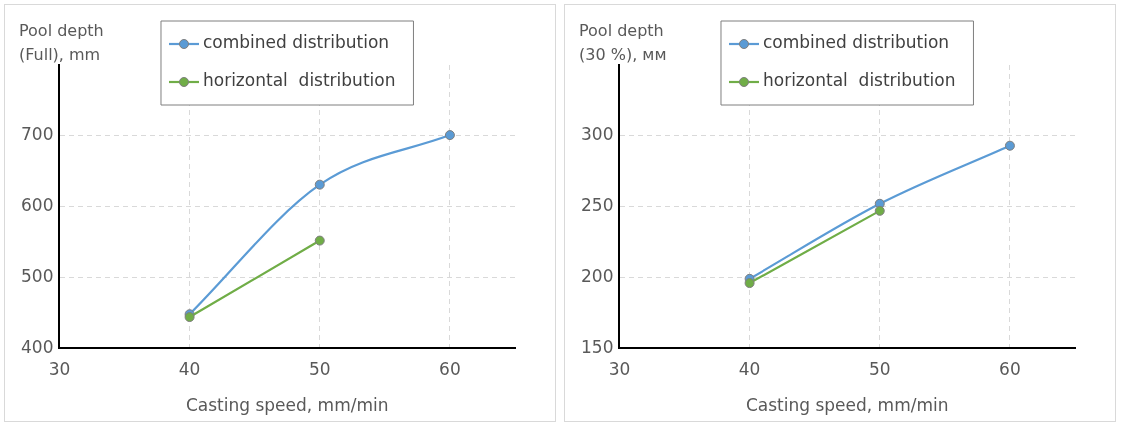 This screenshot has height=427, width=1129. What do you see at coordinates (37, 346) in the screenshot?
I see `y-tick-label: 400` at bounding box center [37, 346].